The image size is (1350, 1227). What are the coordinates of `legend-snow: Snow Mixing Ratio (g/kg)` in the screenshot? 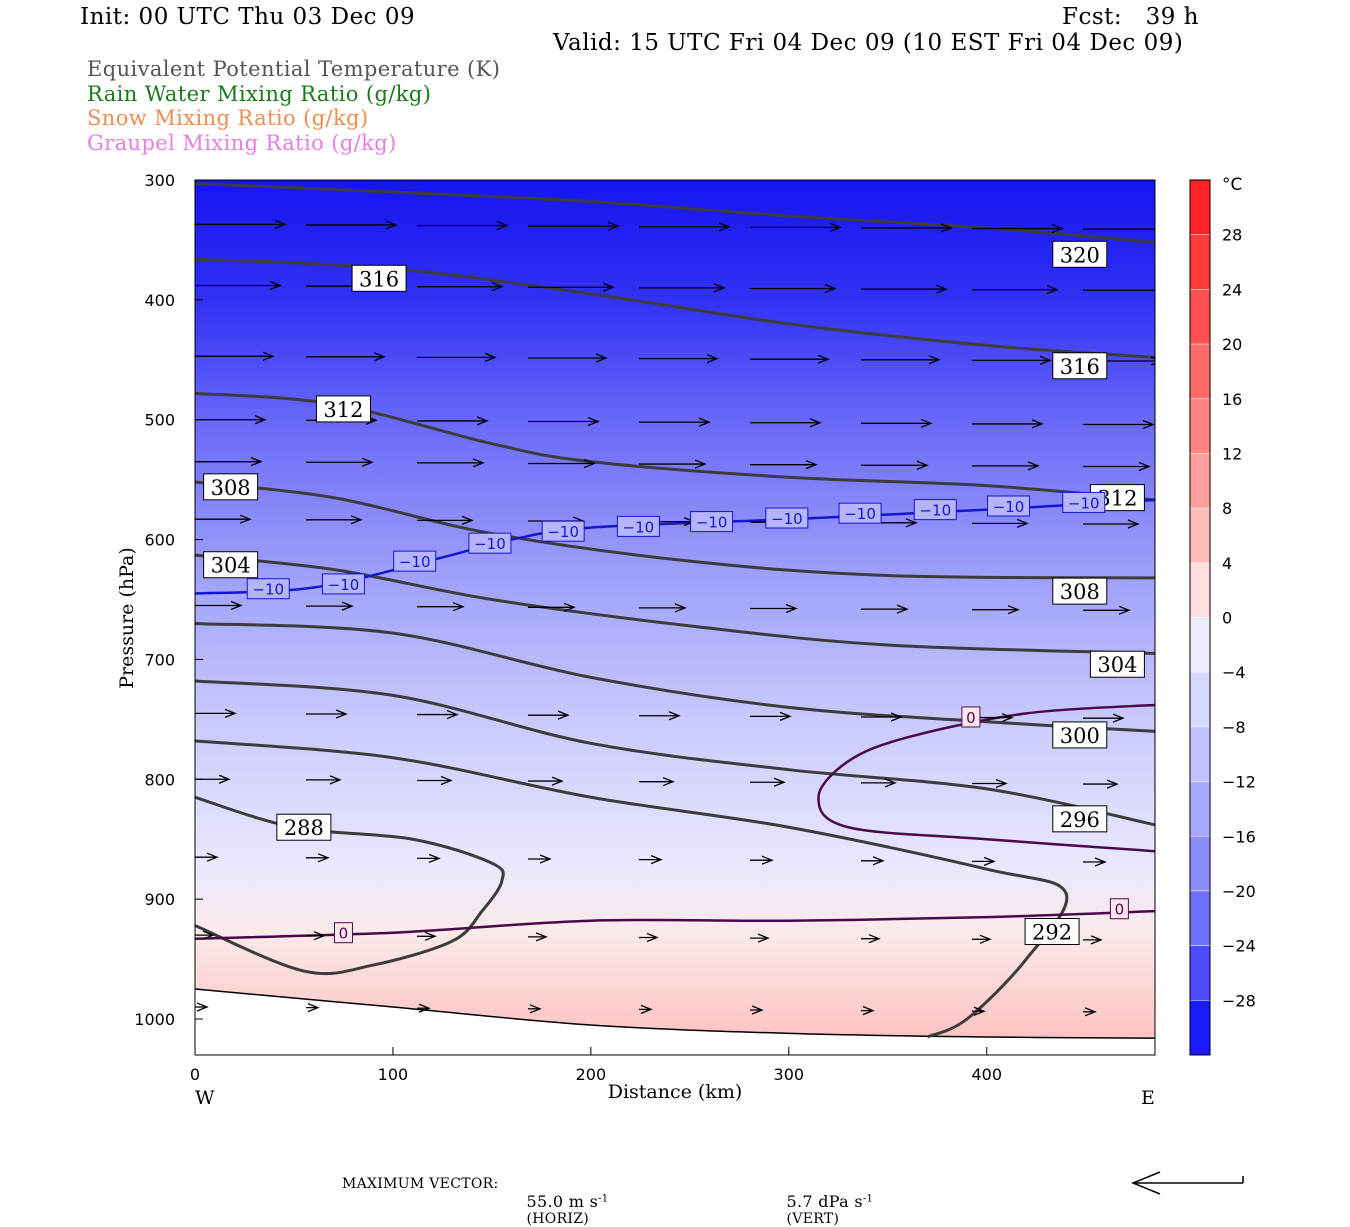 It's located at (228, 118).